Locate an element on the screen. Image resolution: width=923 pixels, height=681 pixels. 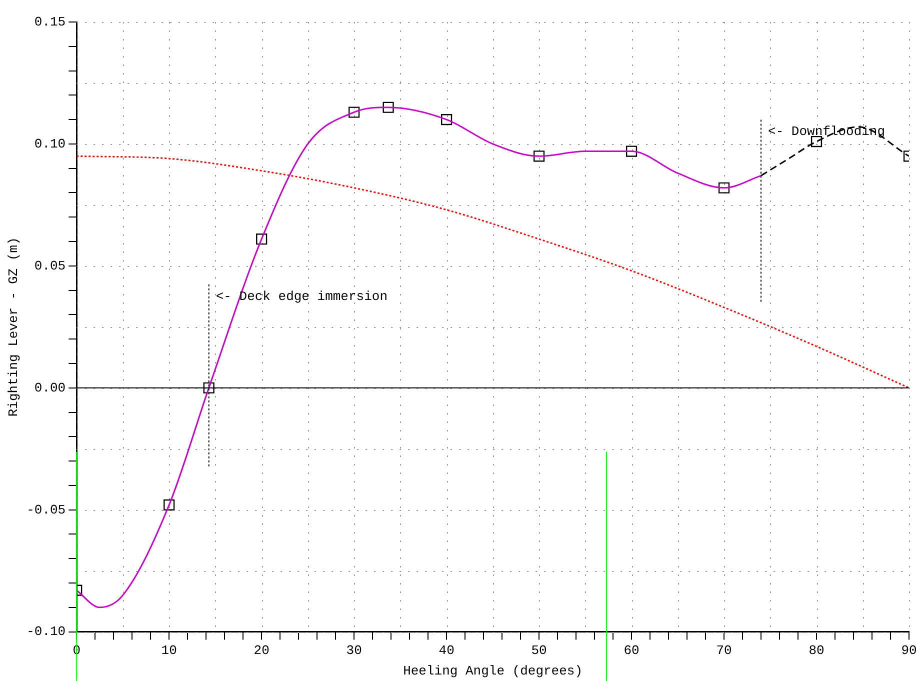
y-tick-label: 0.15 is located at coordinates (50, 22).